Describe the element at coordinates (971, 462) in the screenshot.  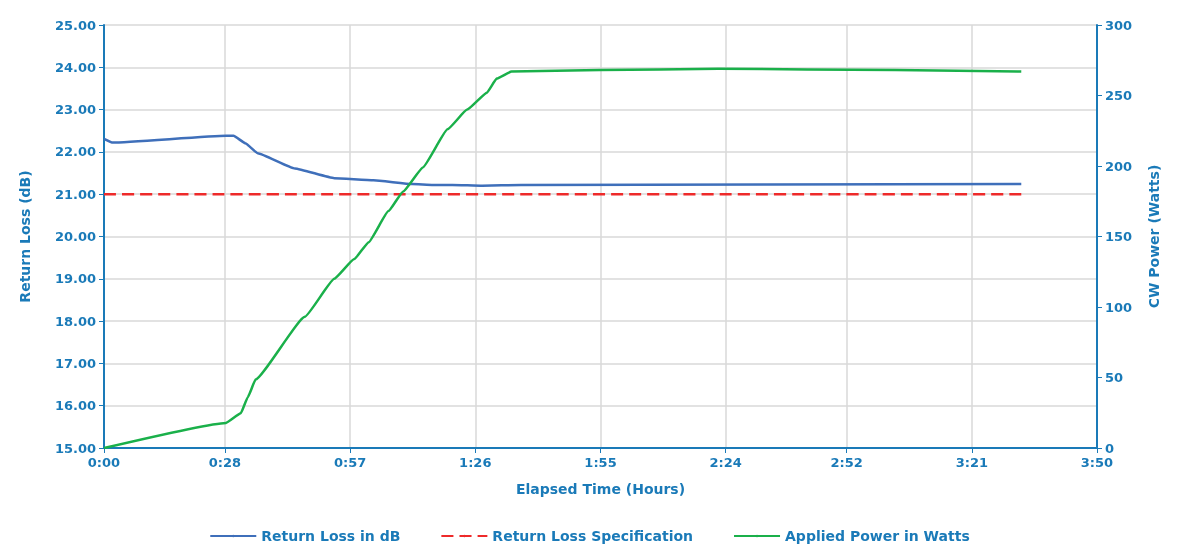
I see `x-tick-label: 3:21` at that location.